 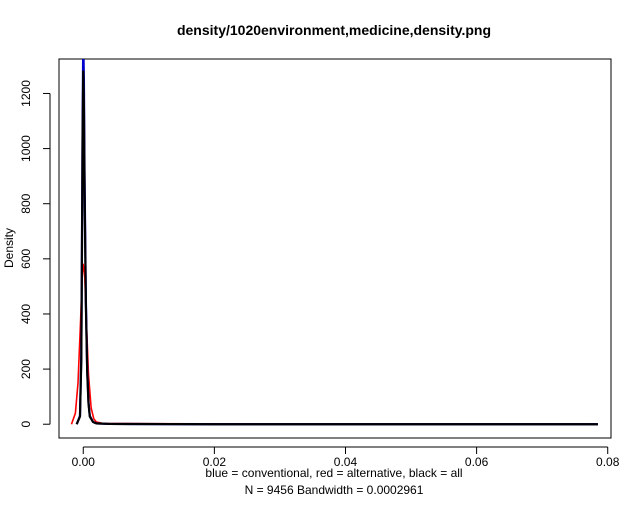 What do you see at coordinates (26, 424) in the screenshot?
I see `y-tick-label: 0` at bounding box center [26, 424].